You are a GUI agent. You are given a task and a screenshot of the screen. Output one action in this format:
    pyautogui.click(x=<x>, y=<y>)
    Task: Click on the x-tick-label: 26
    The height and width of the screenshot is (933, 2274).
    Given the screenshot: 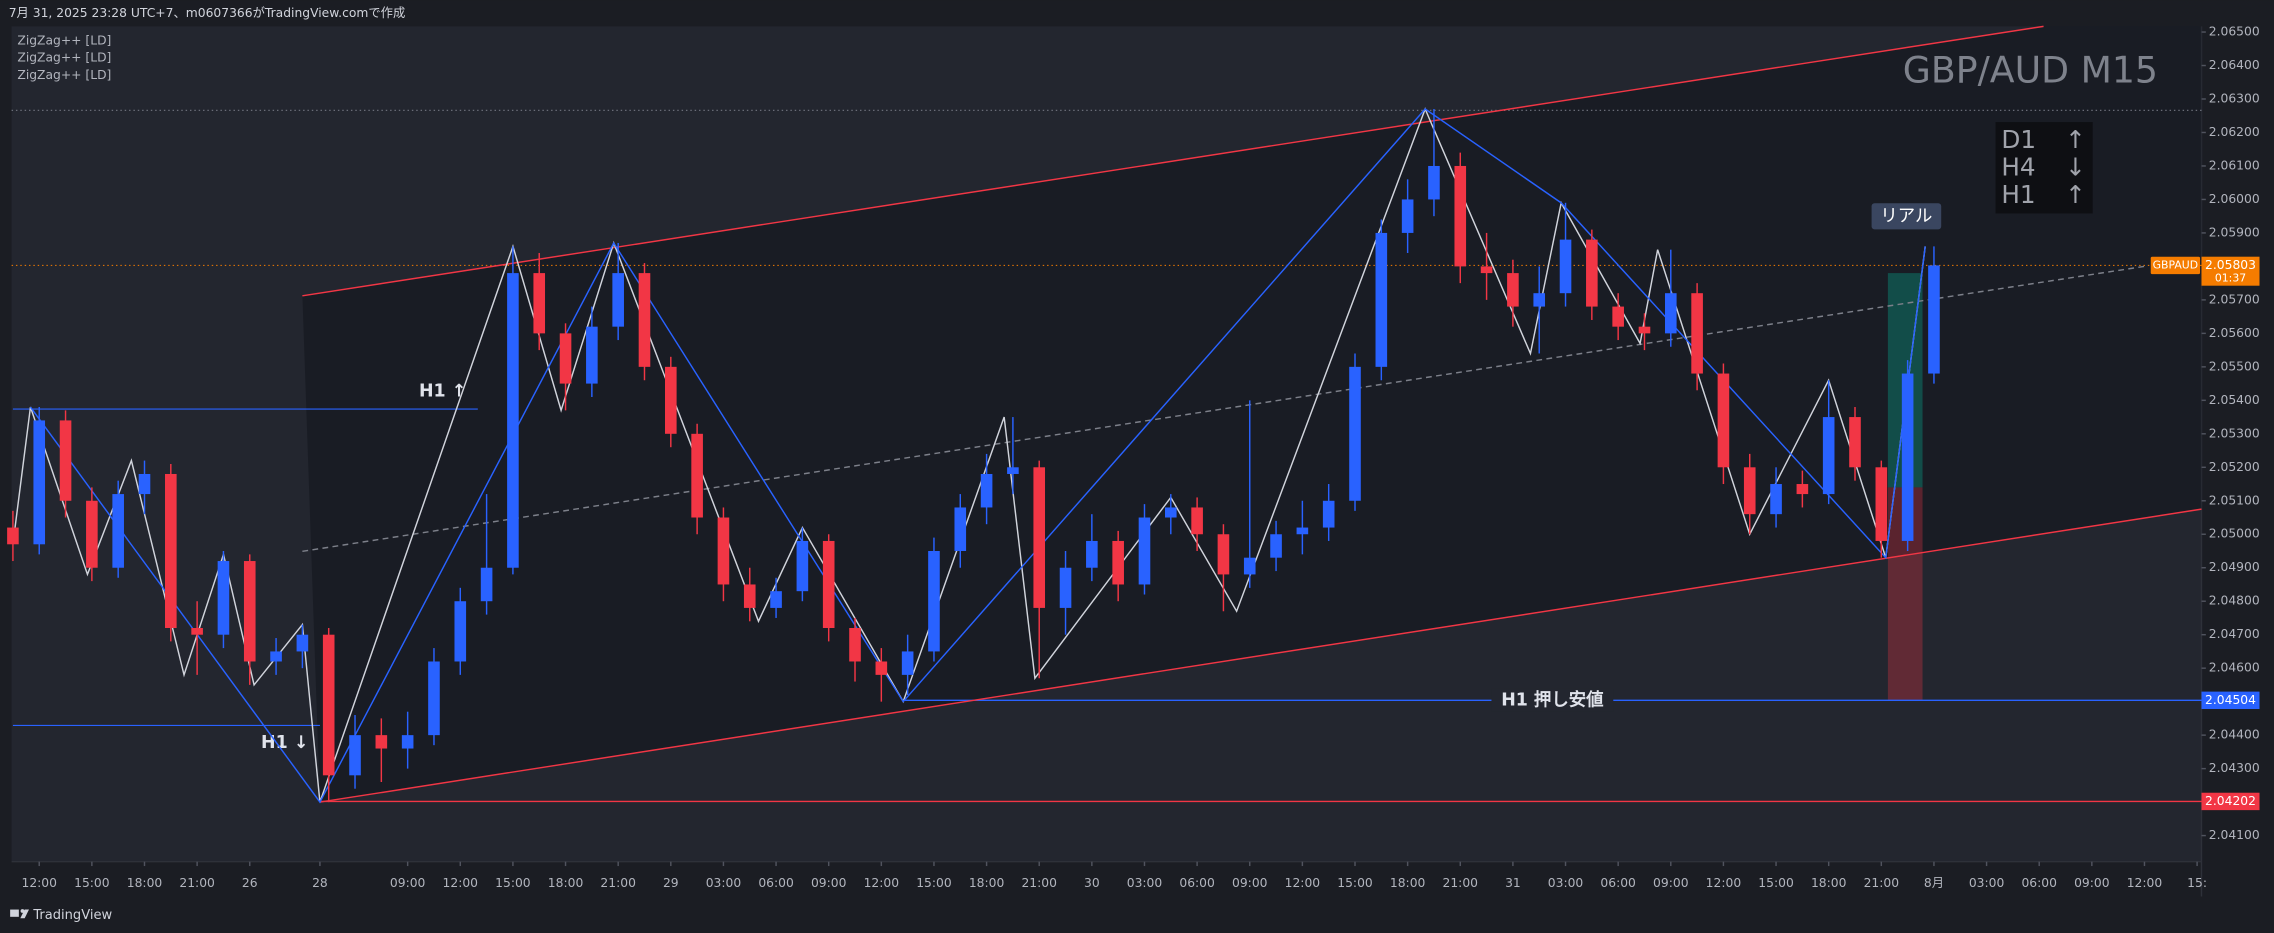 What is the action you would take?
    pyautogui.click(x=250, y=883)
    